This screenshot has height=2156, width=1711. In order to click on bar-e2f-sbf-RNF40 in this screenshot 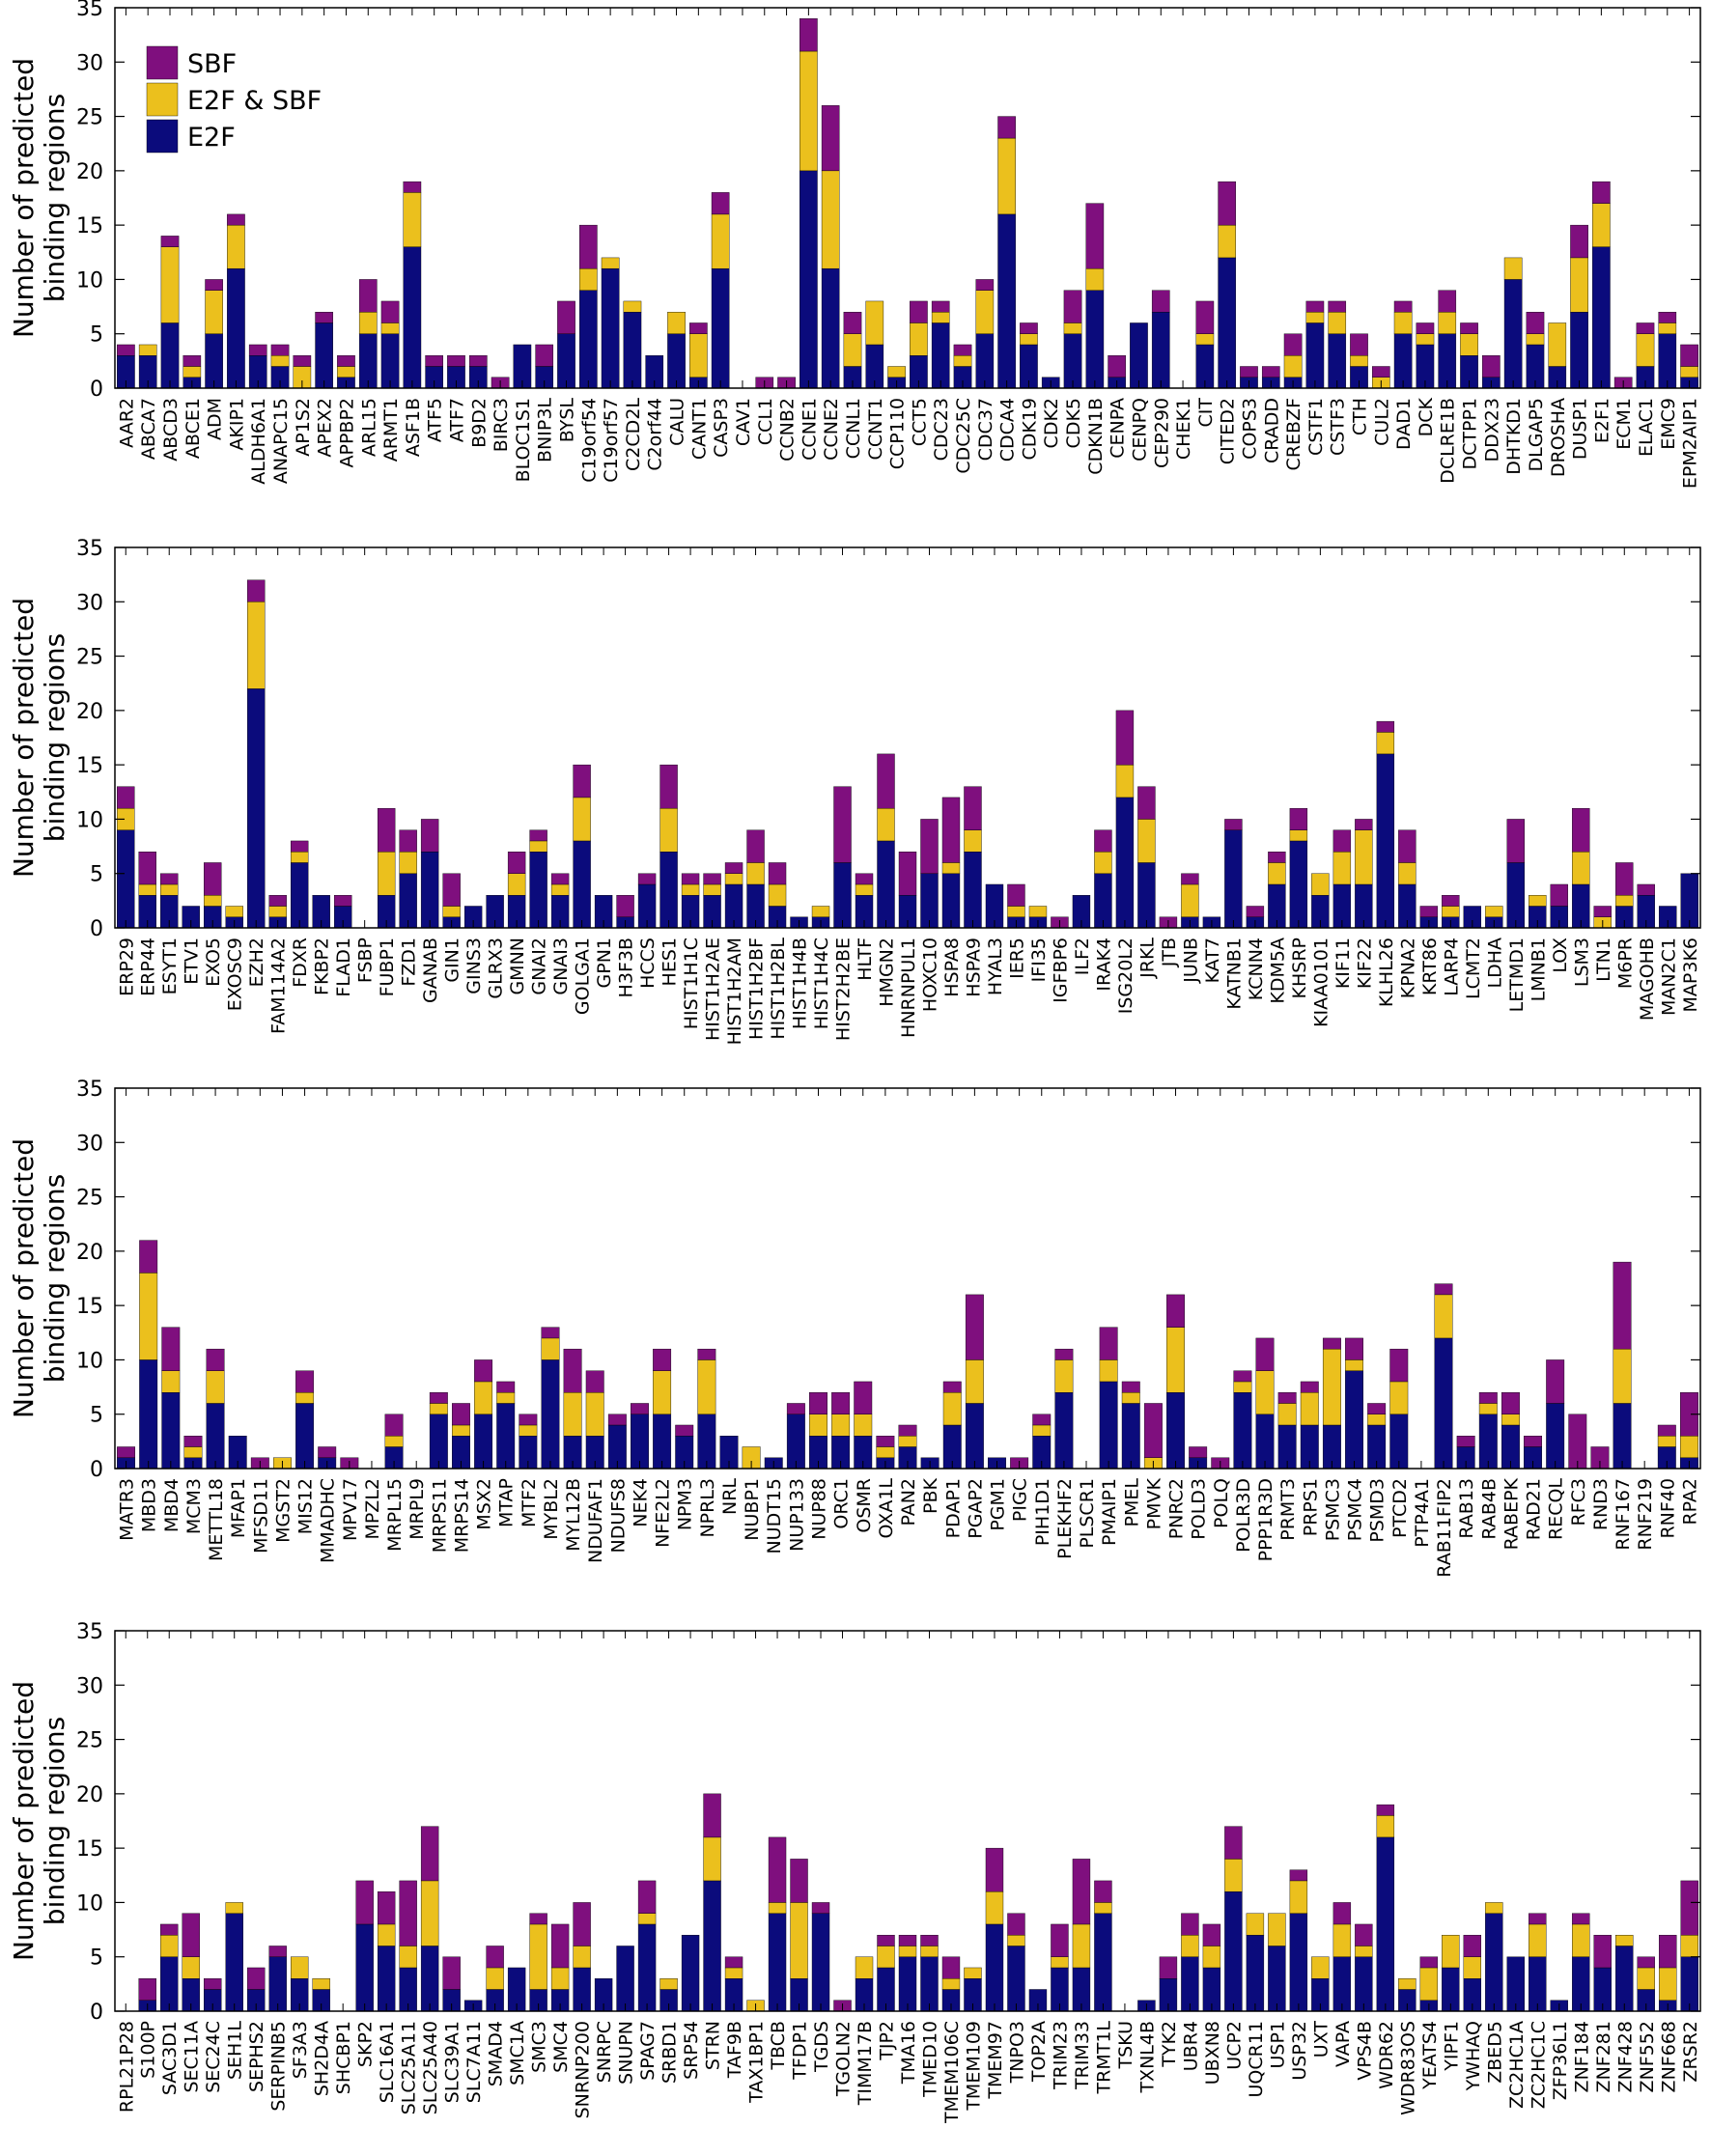, I will do `click(1666, 1441)`.